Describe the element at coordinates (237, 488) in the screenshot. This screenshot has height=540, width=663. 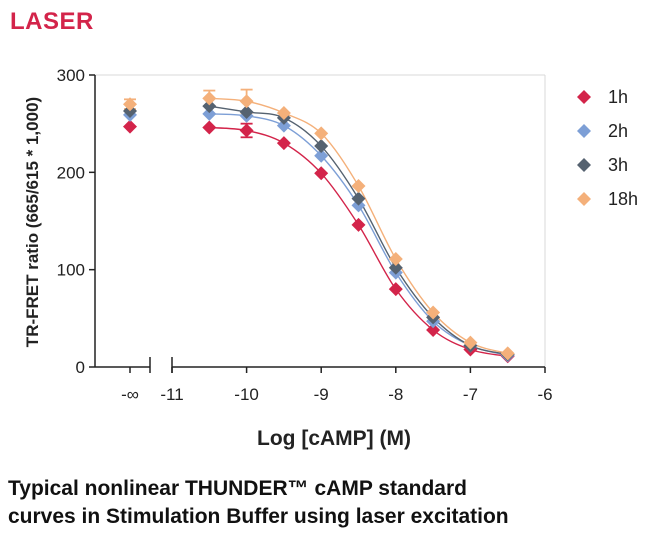
I see `caption-line-1: Typical nonlinear THUNDER™ cAMP standard` at that location.